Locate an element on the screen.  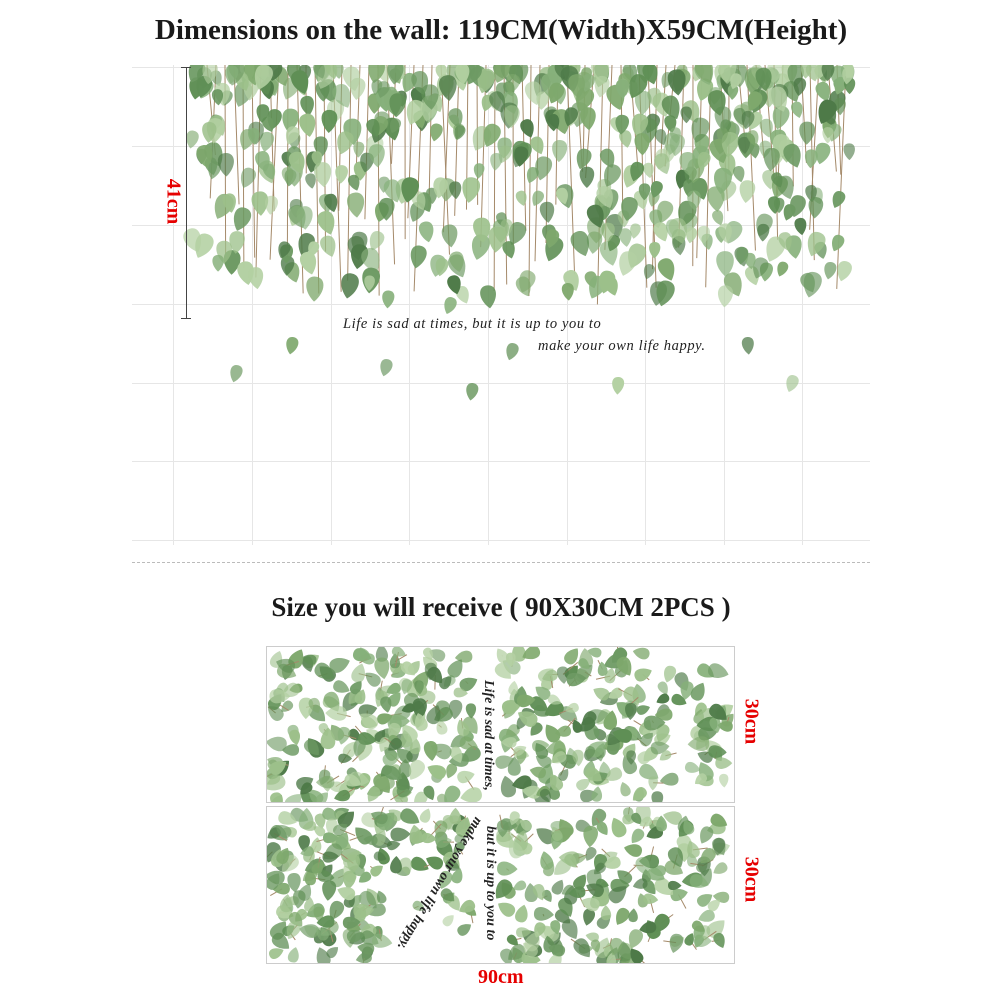
grid-line is located at coordinates (501, 304).